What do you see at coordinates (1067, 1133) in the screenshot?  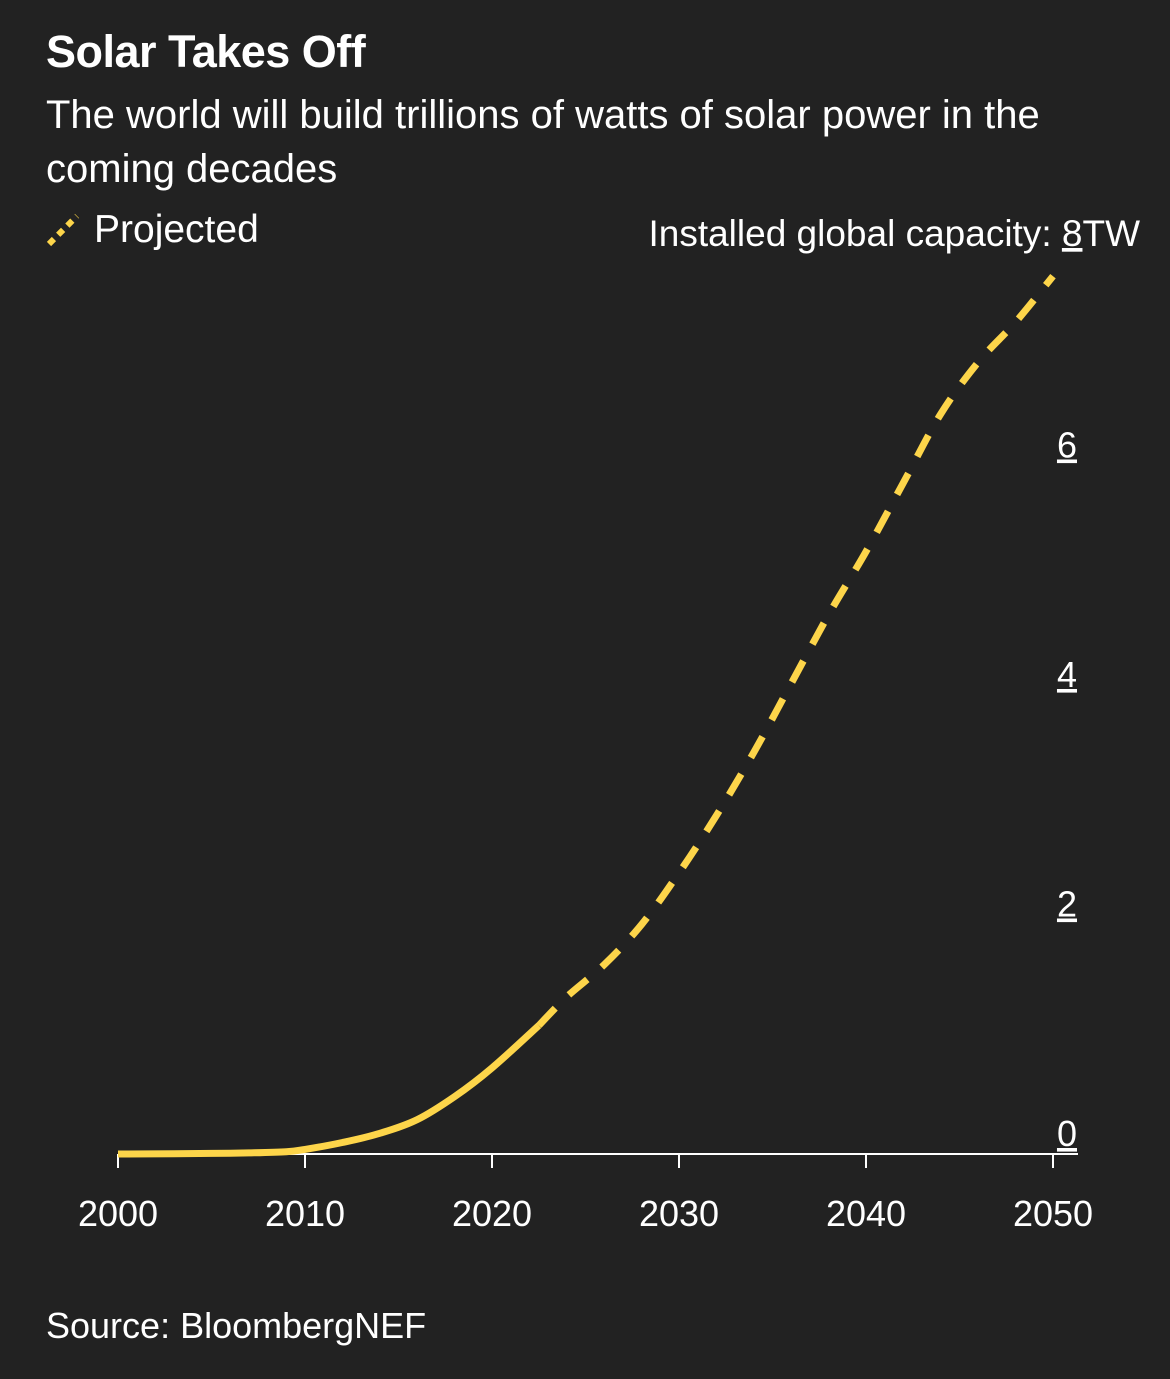 I see `y-tick-label-0: 0` at bounding box center [1067, 1133].